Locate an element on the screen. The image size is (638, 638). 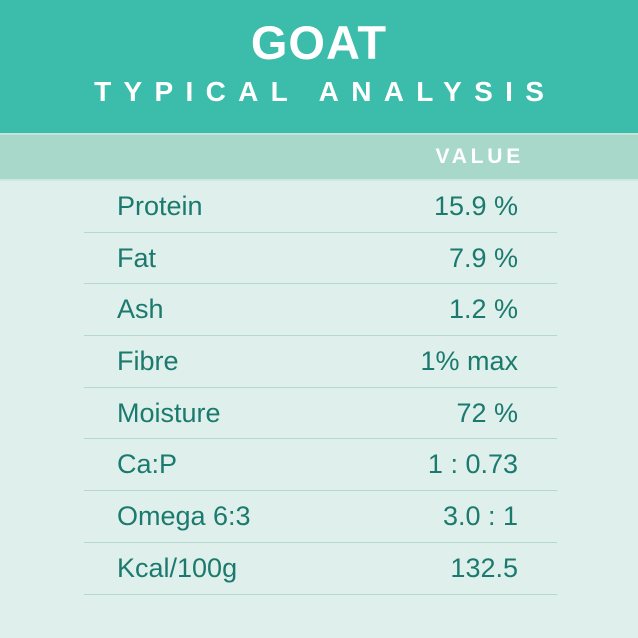
table-row-ca-p: Ca:P 1 : 0.73 is located at coordinates (320, 465).